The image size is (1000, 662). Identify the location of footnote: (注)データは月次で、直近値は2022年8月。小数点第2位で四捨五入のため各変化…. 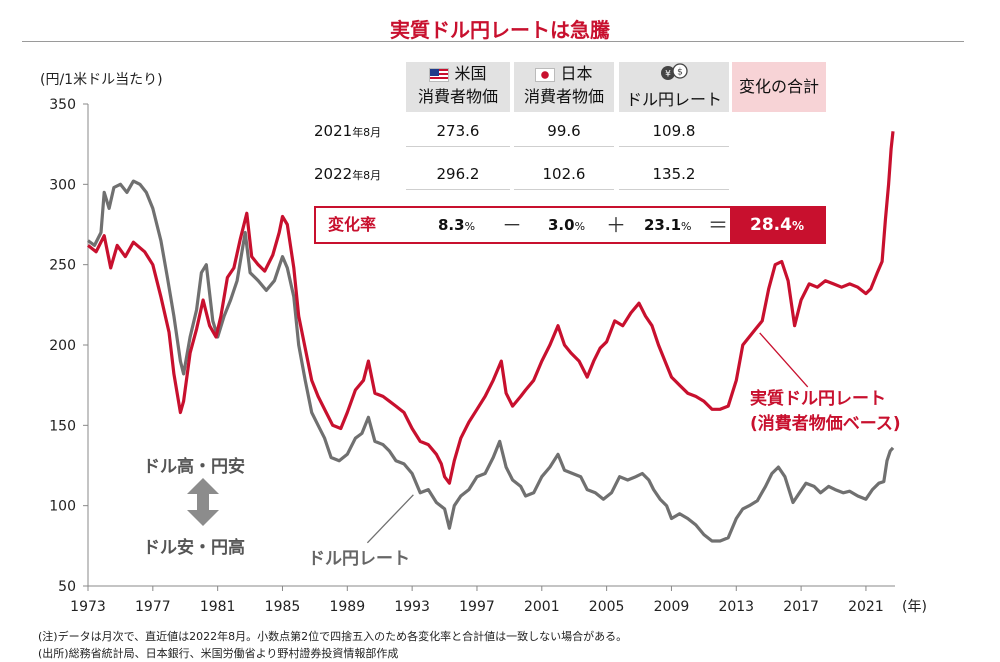
(333, 636).